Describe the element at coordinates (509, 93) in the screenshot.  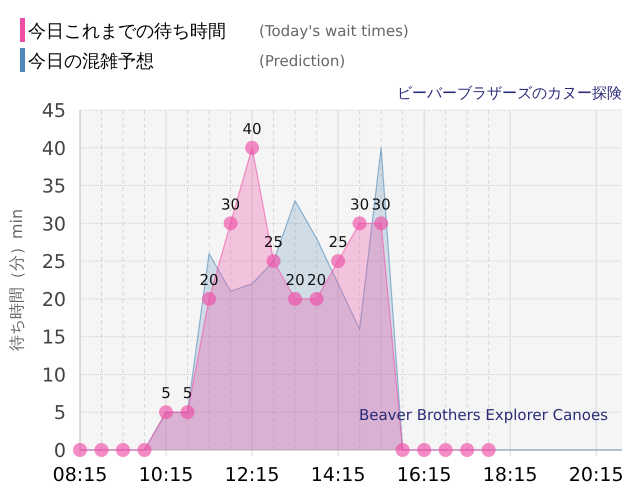
I see `chart-title: ビーバーブラザーズのカヌー探険` at that location.